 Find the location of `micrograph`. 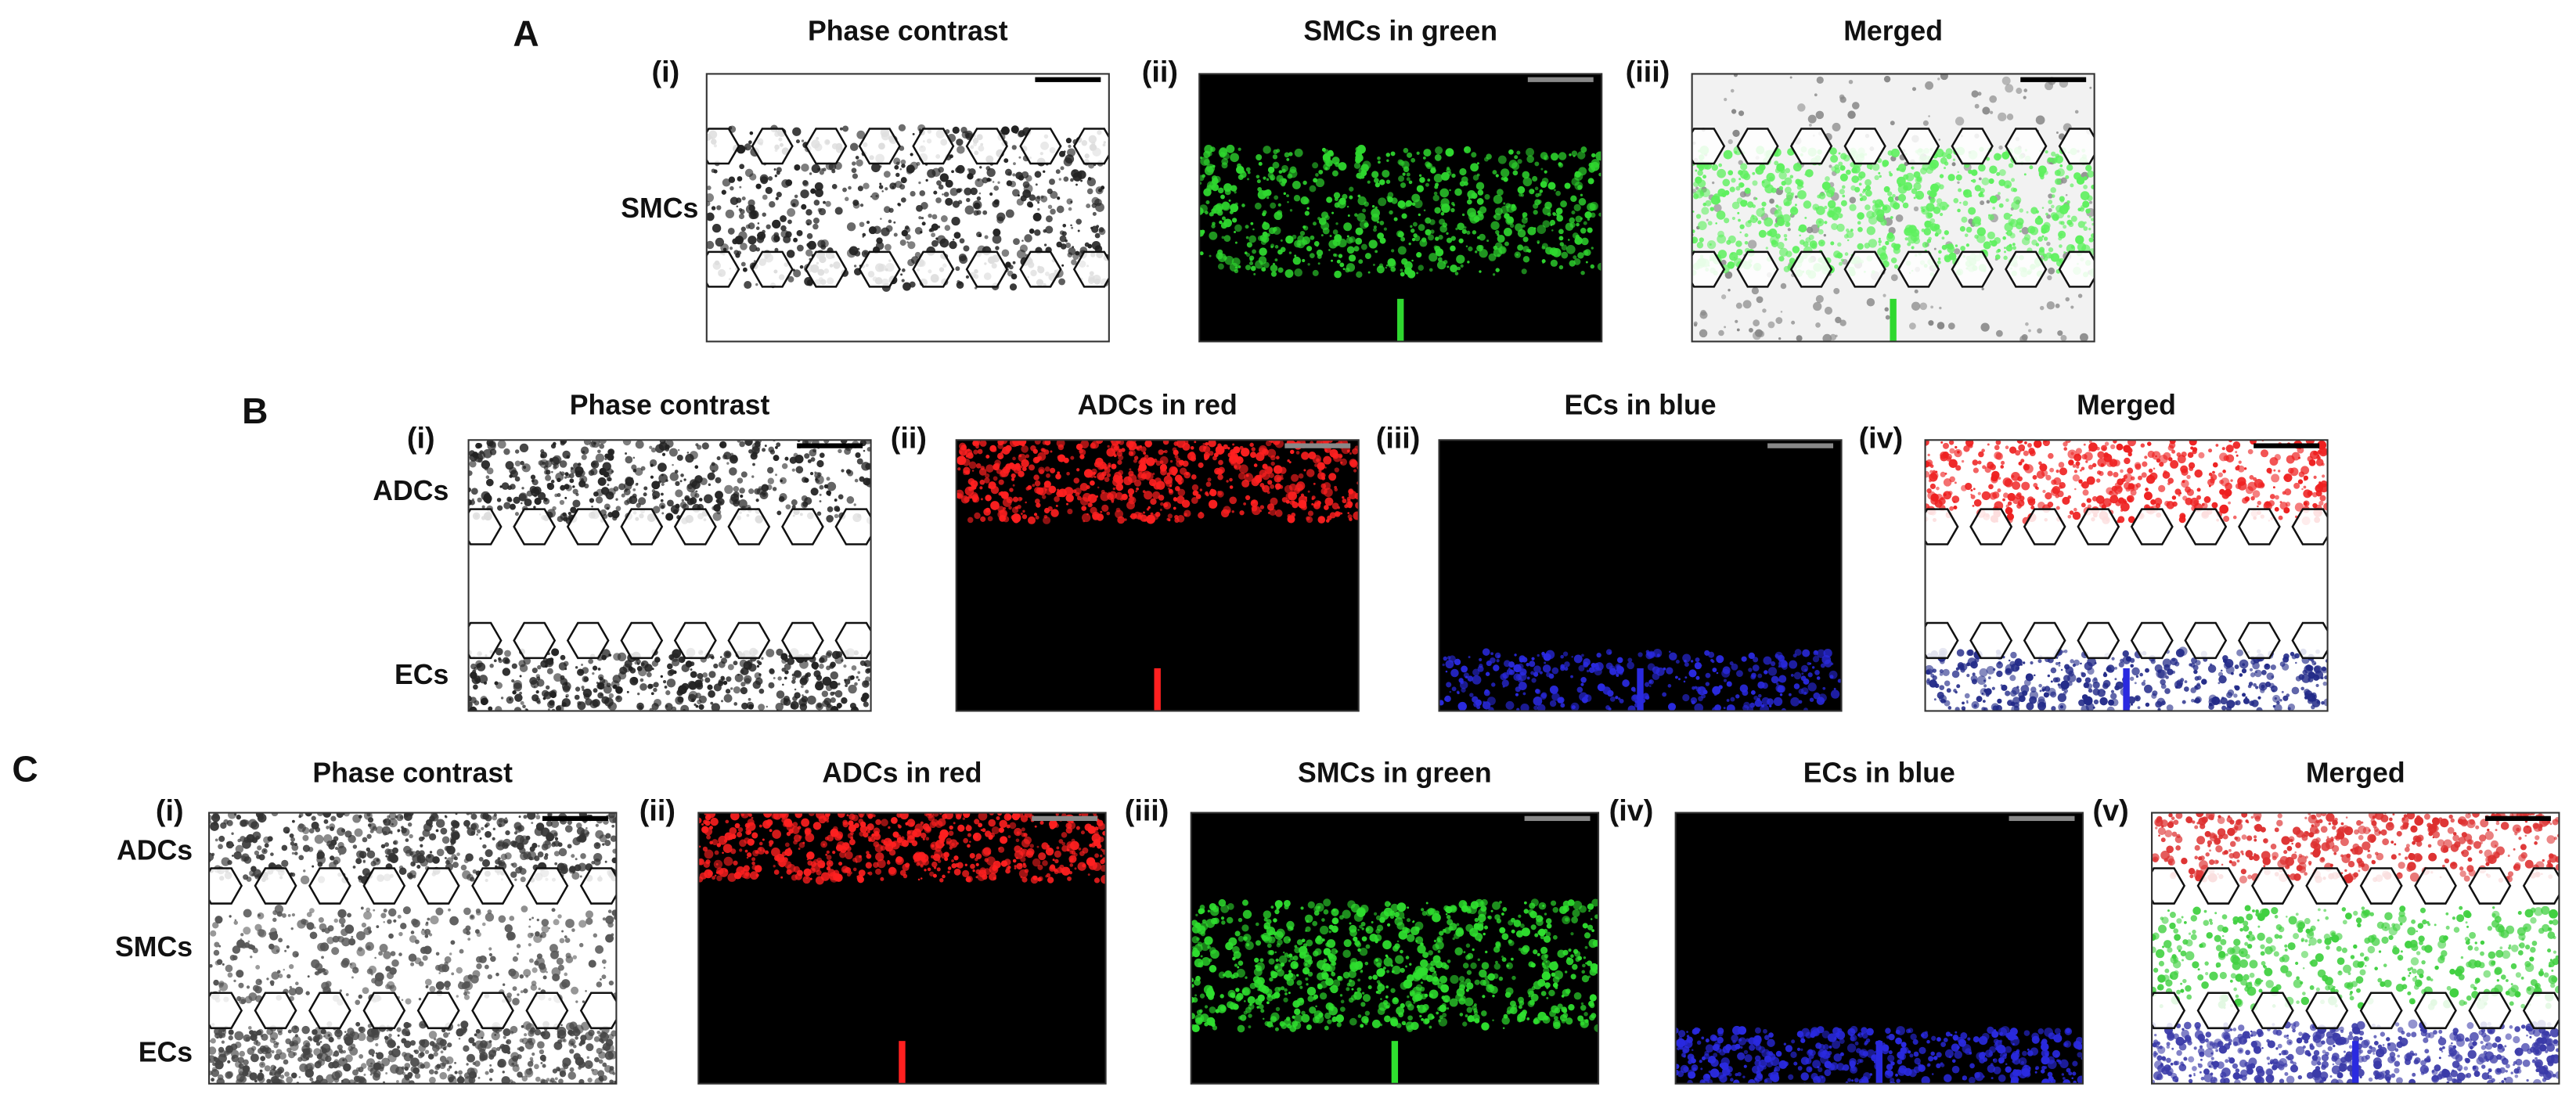

micrograph is located at coordinates (1640, 575).